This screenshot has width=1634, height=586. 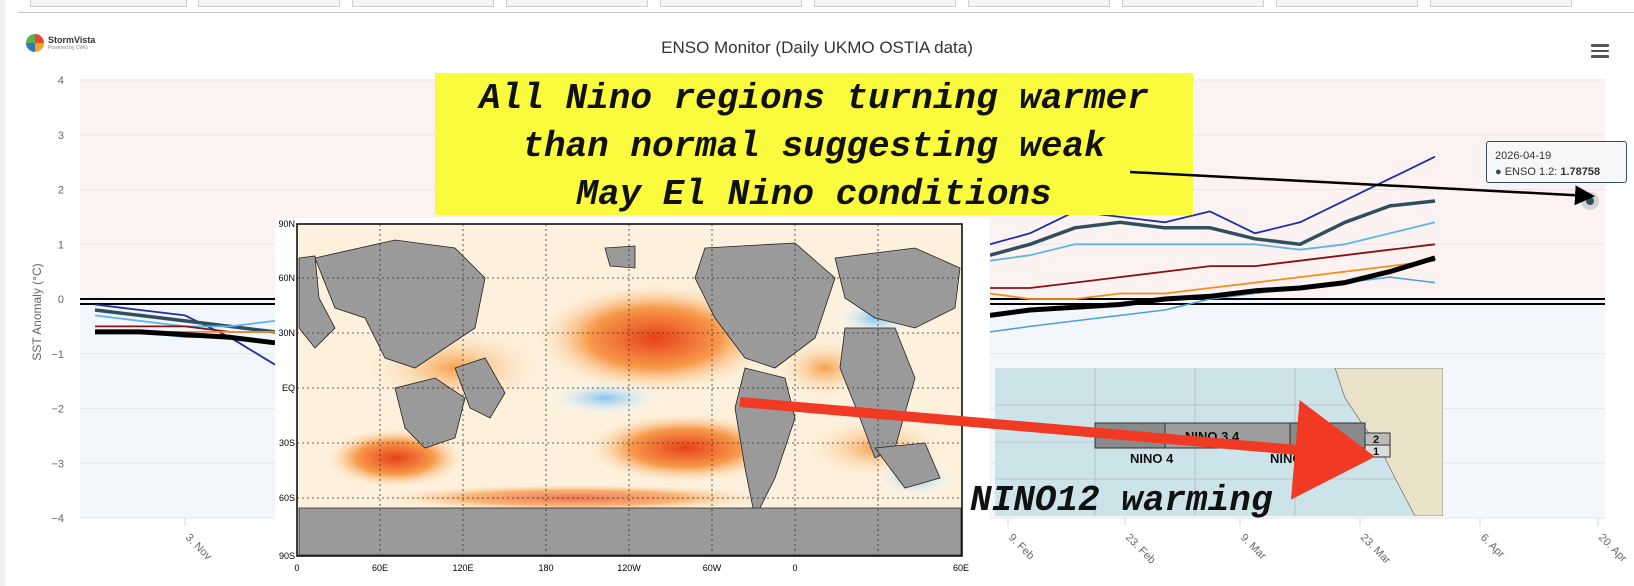 I want to click on y-tick-label: 4, so click(x=61, y=81).